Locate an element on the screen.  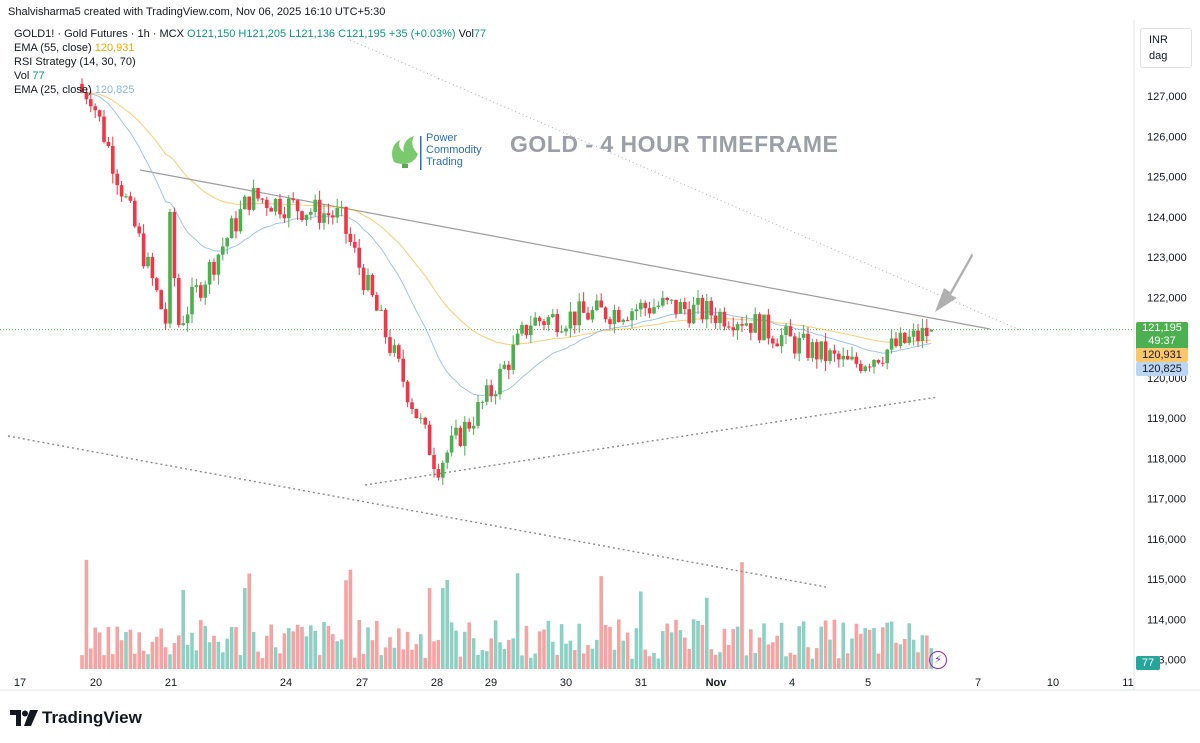
symbol-title: GOLD1! · Gold Futures · 1h · MCX is located at coordinates (99, 34).